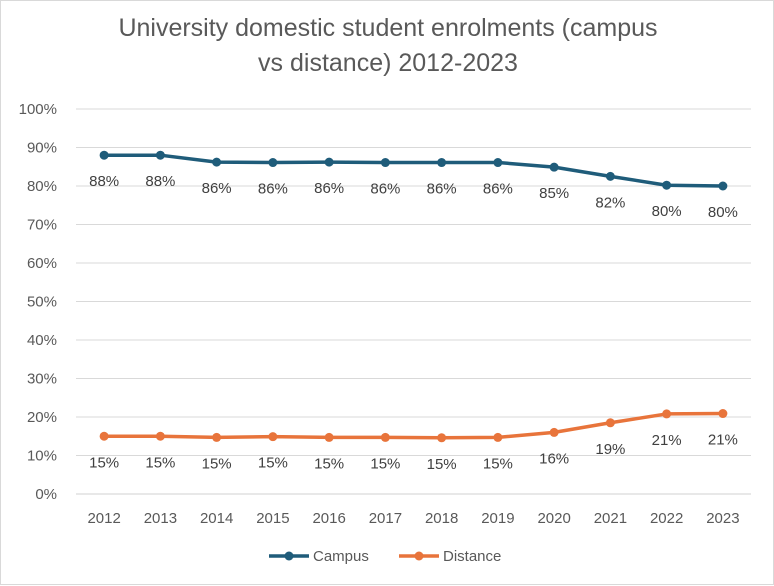 The image size is (774, 586). Describe the element at coordinates (42, 148) in the screenshot. I see `y-tick-label: 90%` at that location.